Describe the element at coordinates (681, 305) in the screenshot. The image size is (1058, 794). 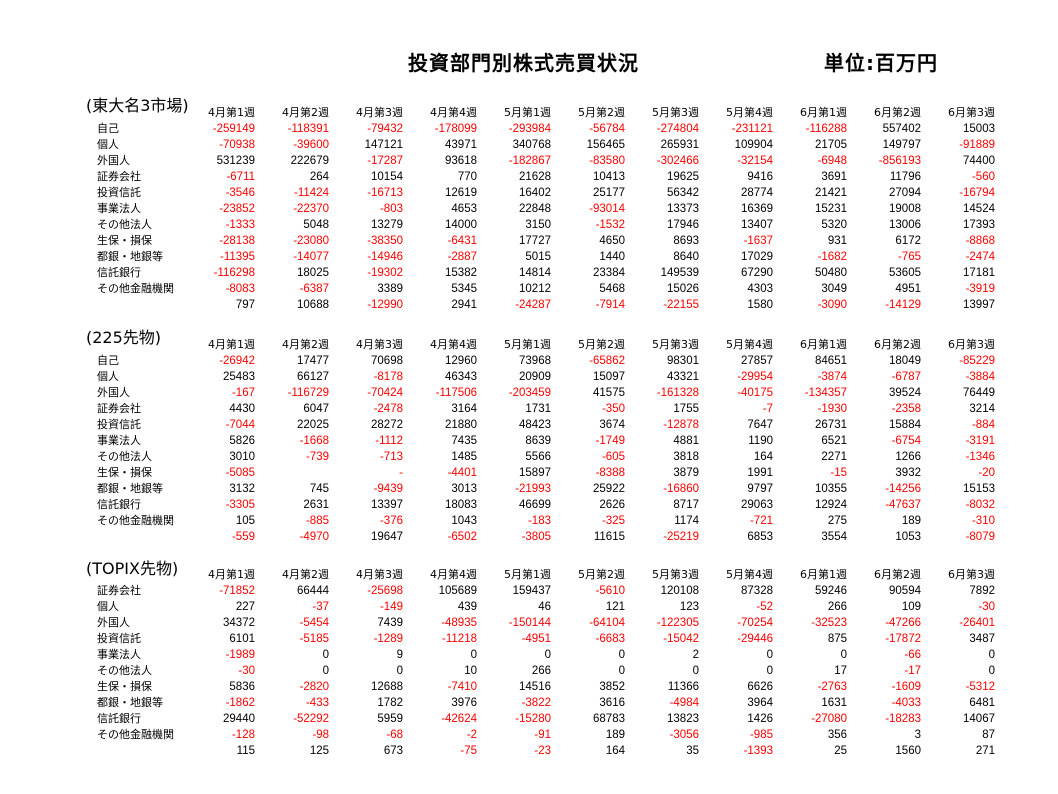
I see `table-cell: -22155` at that location.